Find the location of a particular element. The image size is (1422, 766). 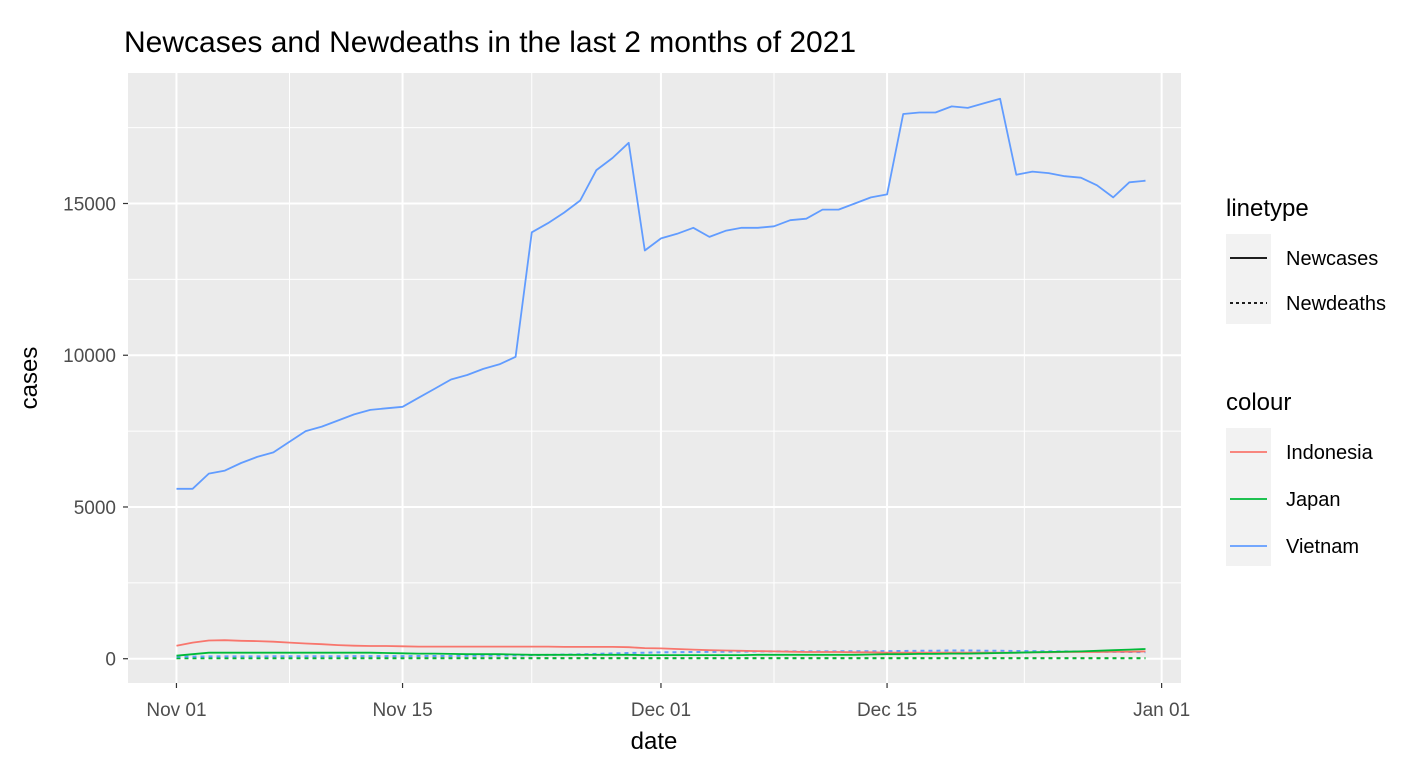

y-tick-label: 0 is located at coordinates (110, 660).